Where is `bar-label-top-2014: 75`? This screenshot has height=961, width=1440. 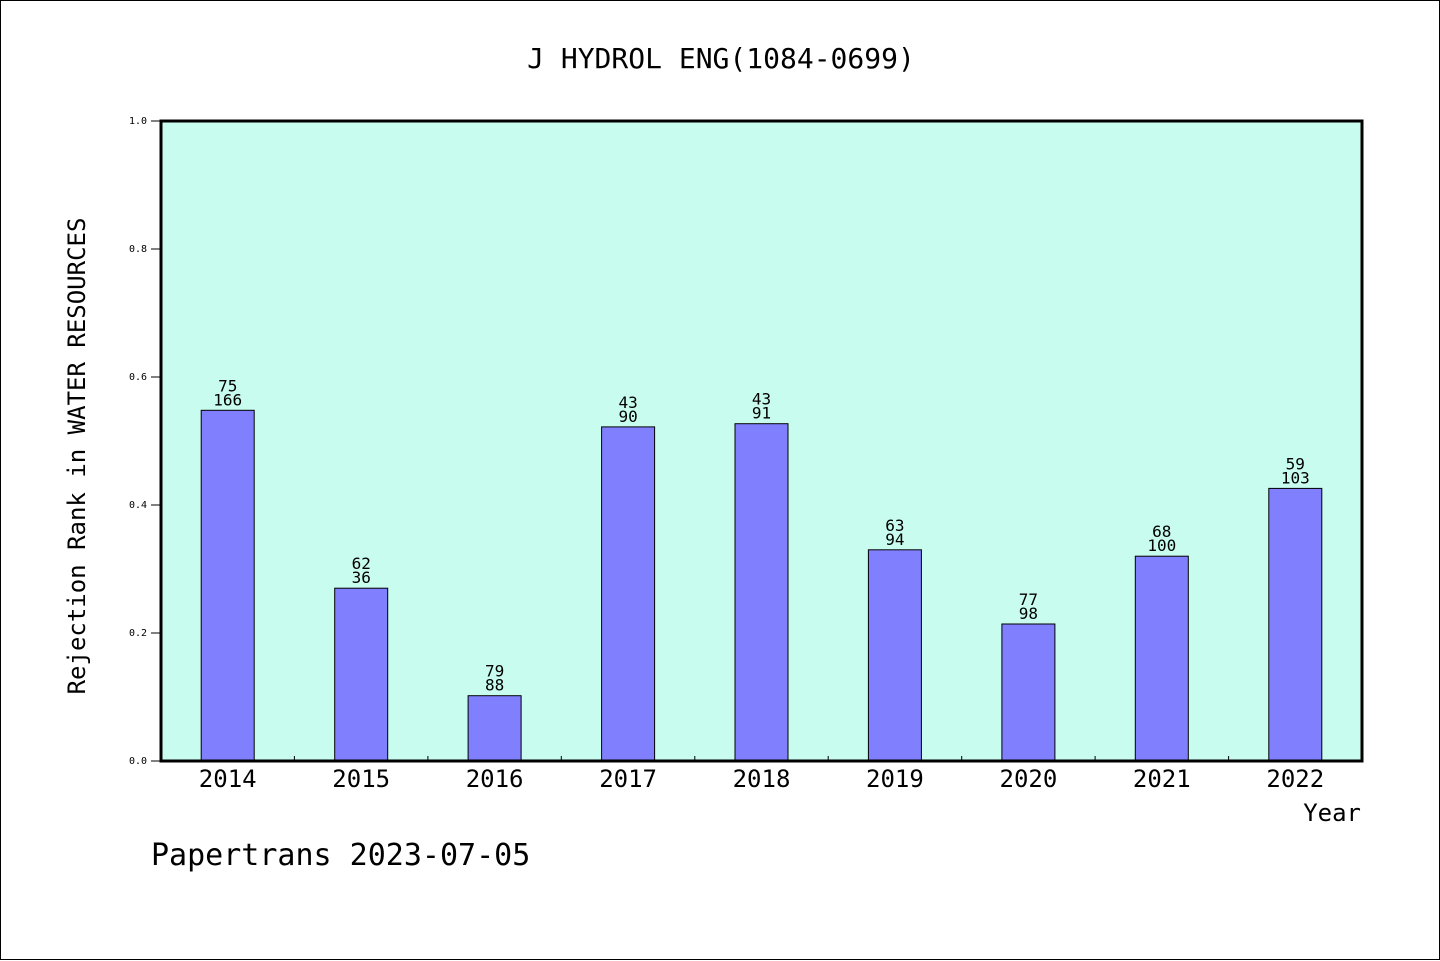
bar-label-top-2014: 75 is located at coordinates (227, 385).